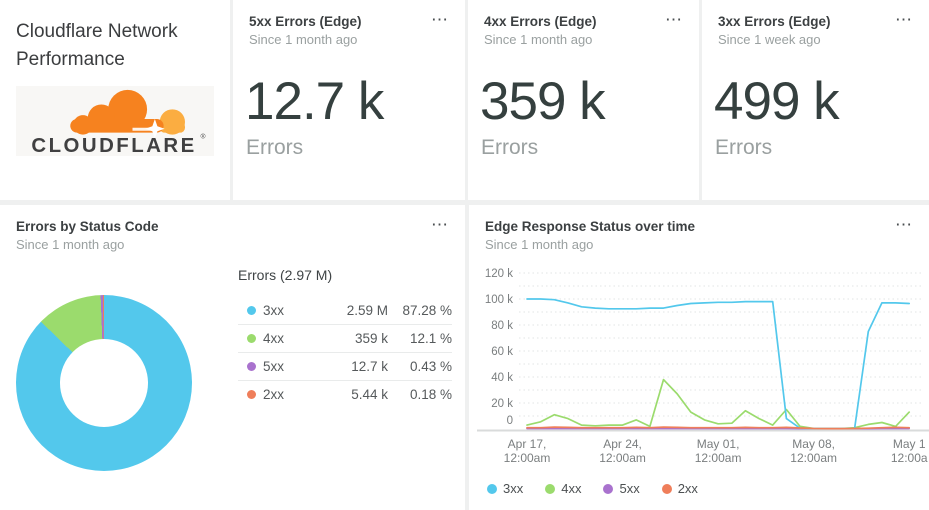 The image size is (929, 510). Describe the element at coordinates (499, 274) in the screenshot. I see `svg-text: 120 k` at that location.